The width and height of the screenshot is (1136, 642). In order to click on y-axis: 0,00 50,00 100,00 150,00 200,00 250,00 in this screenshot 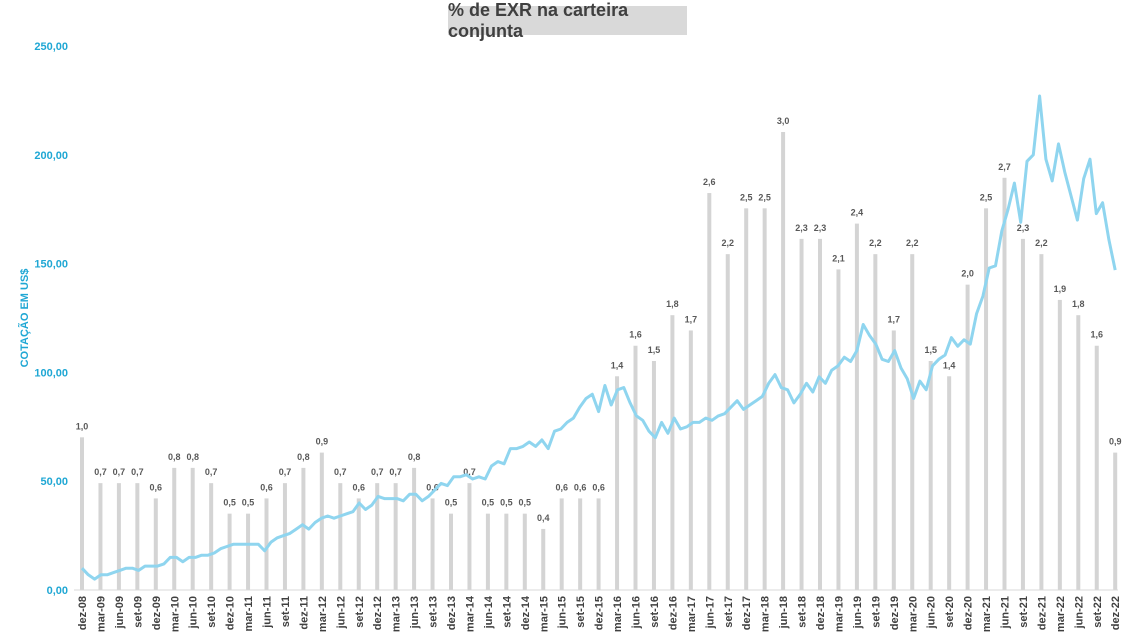, I will do `click(51, 319)`.